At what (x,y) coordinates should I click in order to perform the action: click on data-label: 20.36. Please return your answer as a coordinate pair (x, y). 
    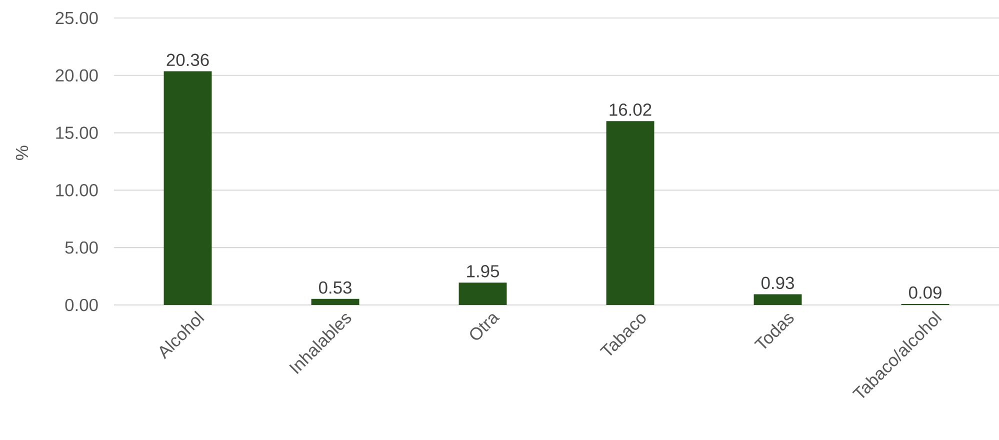
    Looking at the image, I should click on (187, 60).